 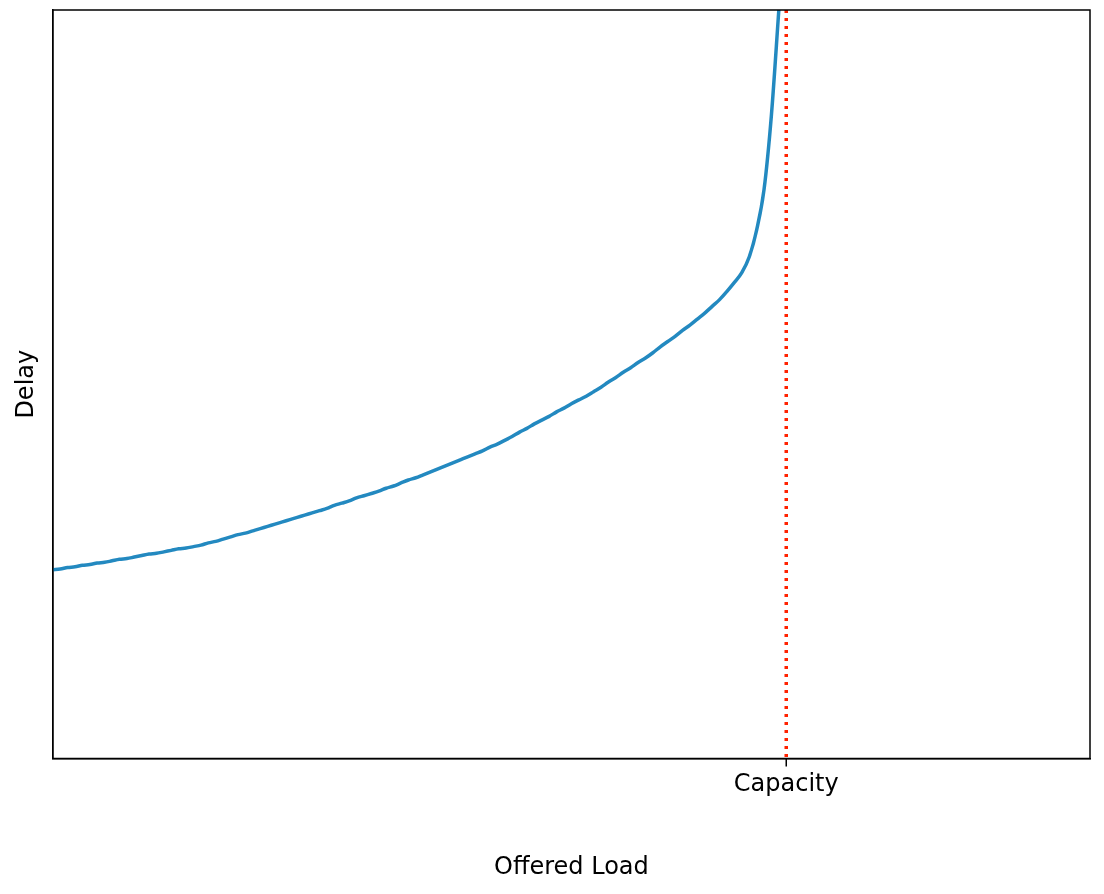 I want to click on y-axis-title: Delay, so click(x=24, y=384).